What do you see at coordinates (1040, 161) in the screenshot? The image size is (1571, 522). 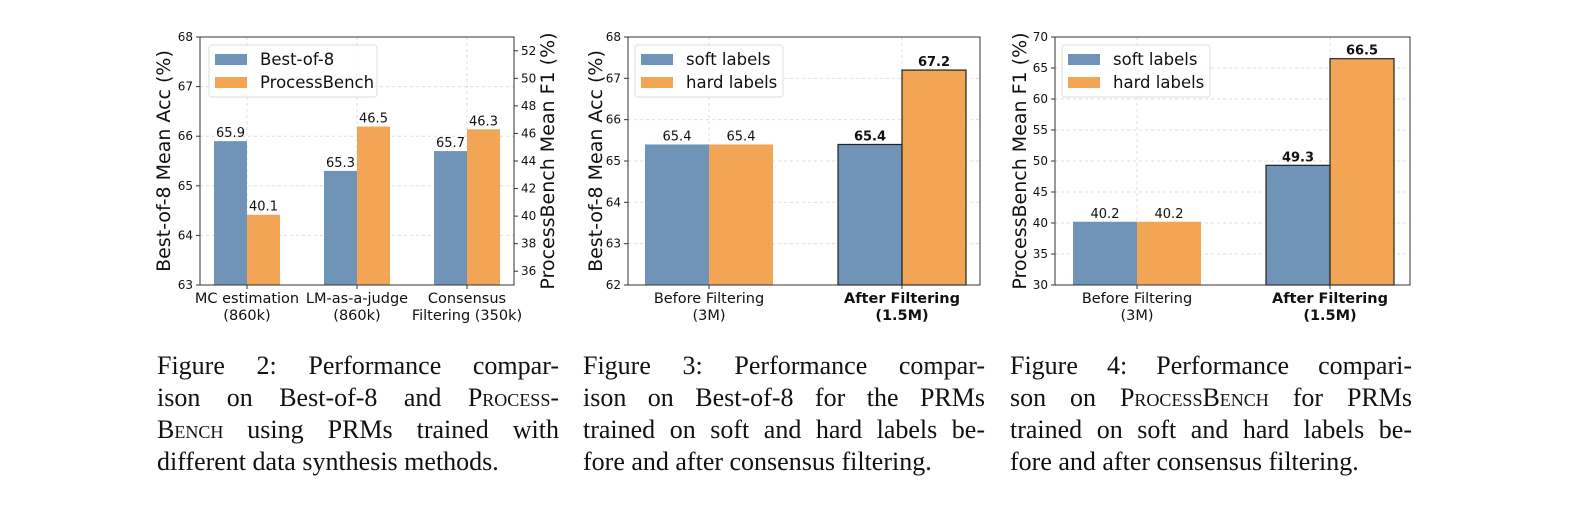 I see `y-tick-label: 50` at bounding box center [1040, 161].